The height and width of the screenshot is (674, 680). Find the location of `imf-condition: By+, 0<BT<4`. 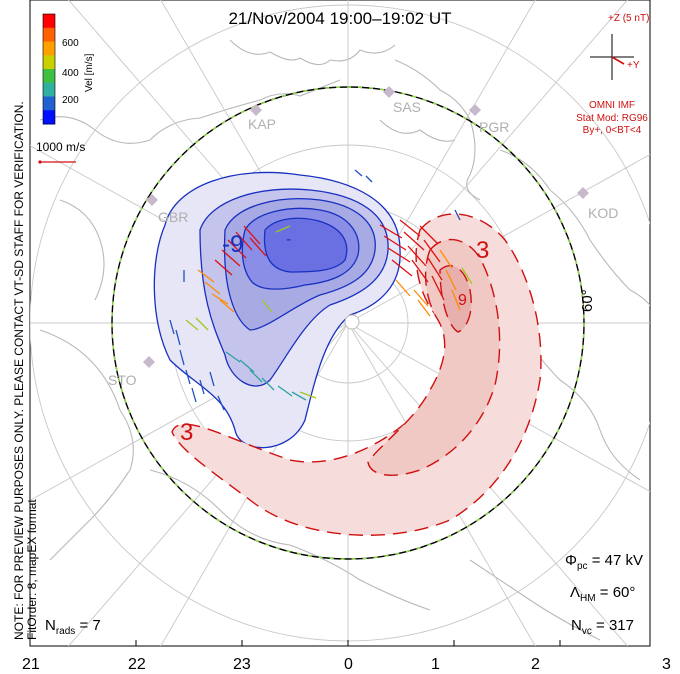

imf-condition: By+, 0<BT<4 is located at coordinates (612, 130).